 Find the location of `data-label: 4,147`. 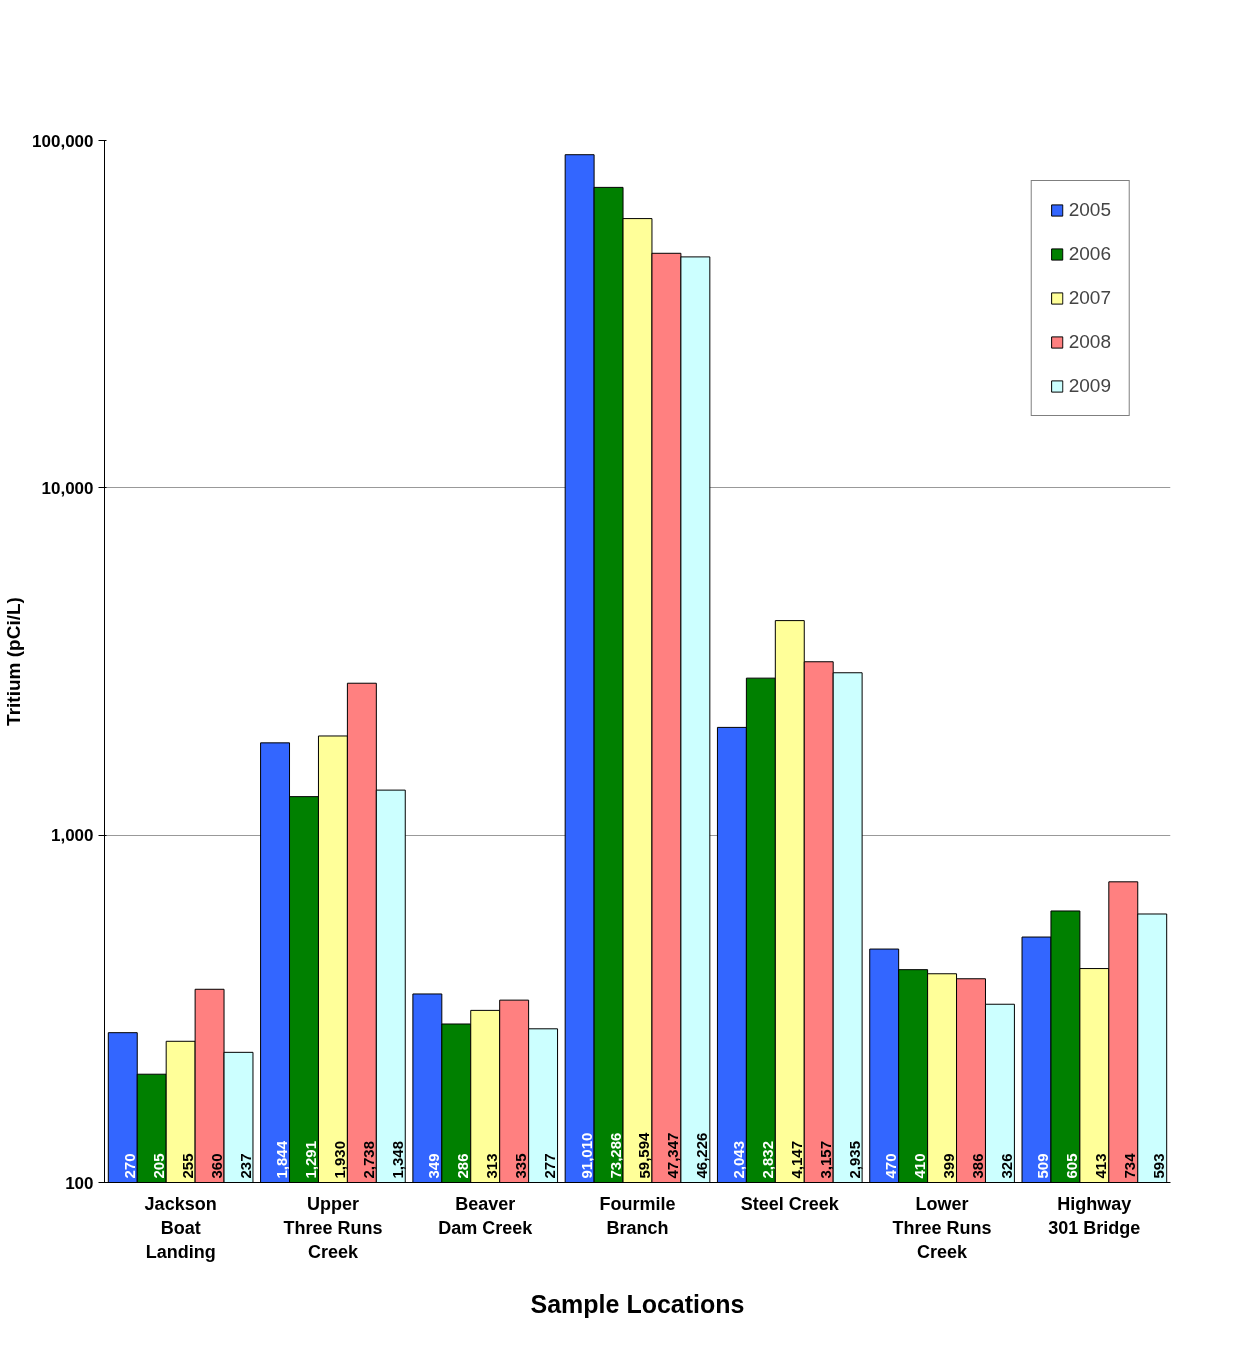

data-label: 4,147 is located at coordinates (796, 1159).